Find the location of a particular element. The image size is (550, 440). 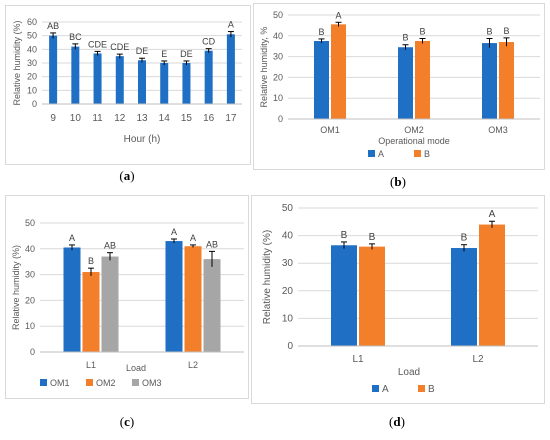

x-tick-label: OM2 is located at coordinates (414, 130).